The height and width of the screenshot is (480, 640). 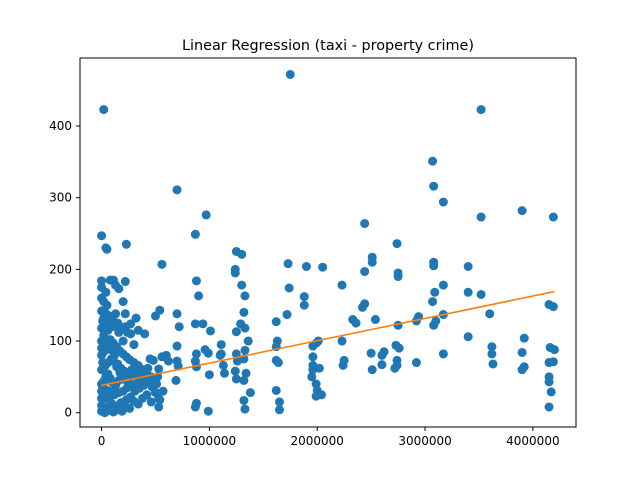 I want to click on x-axis: 0 1000000 2000000 3000000 4000000, so click(x=329, y=437).